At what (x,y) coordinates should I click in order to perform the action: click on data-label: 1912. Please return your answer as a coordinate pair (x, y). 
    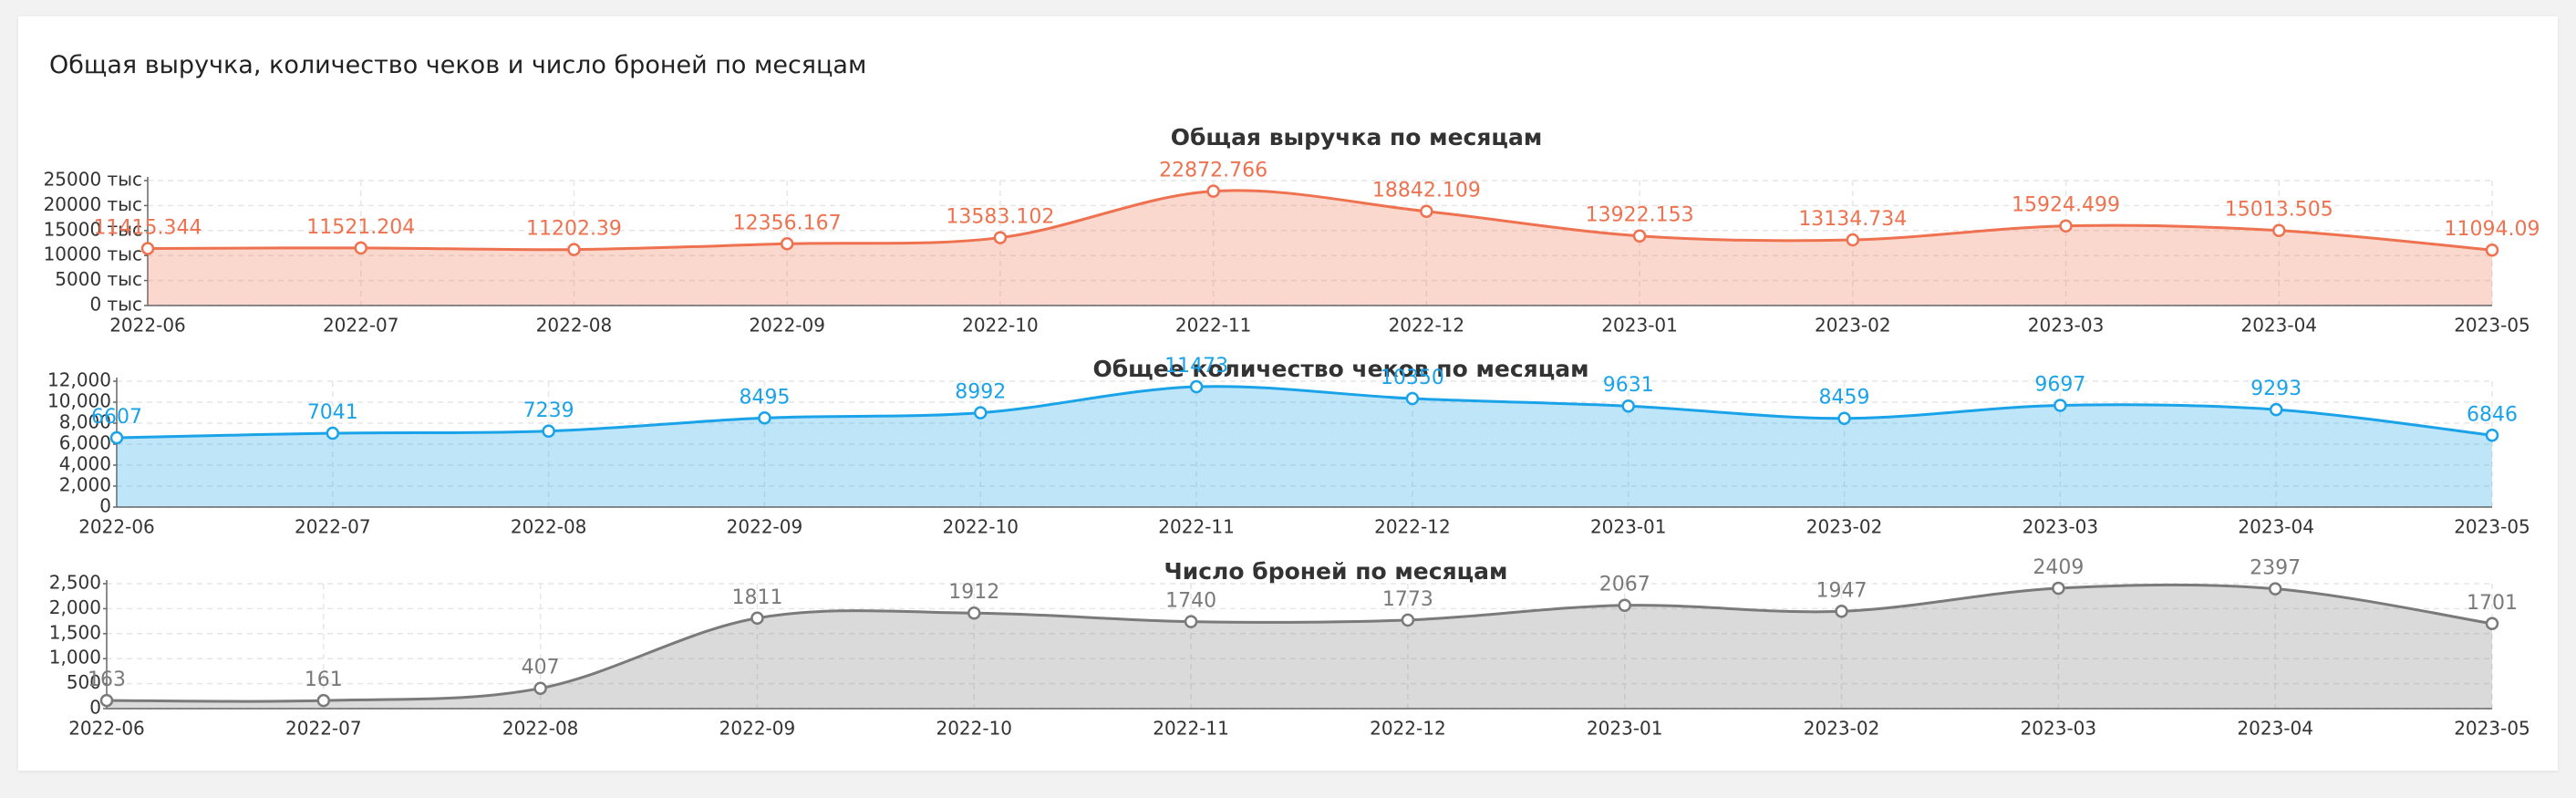
    Looking at the image, I should click on (973, 592).